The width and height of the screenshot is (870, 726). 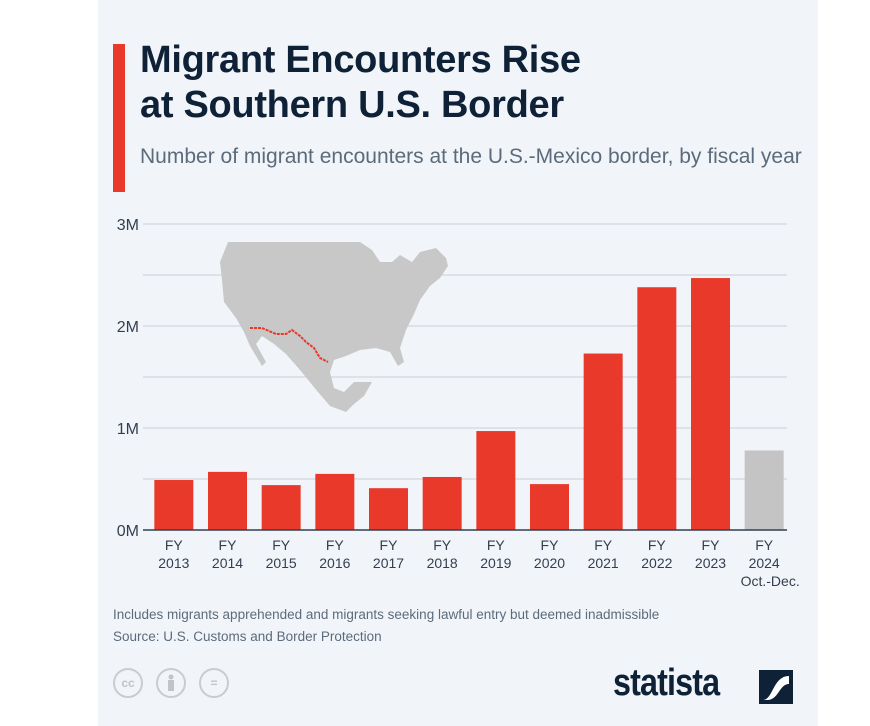 I want to click on bar-fy-2023, so click(x=710, y=404).